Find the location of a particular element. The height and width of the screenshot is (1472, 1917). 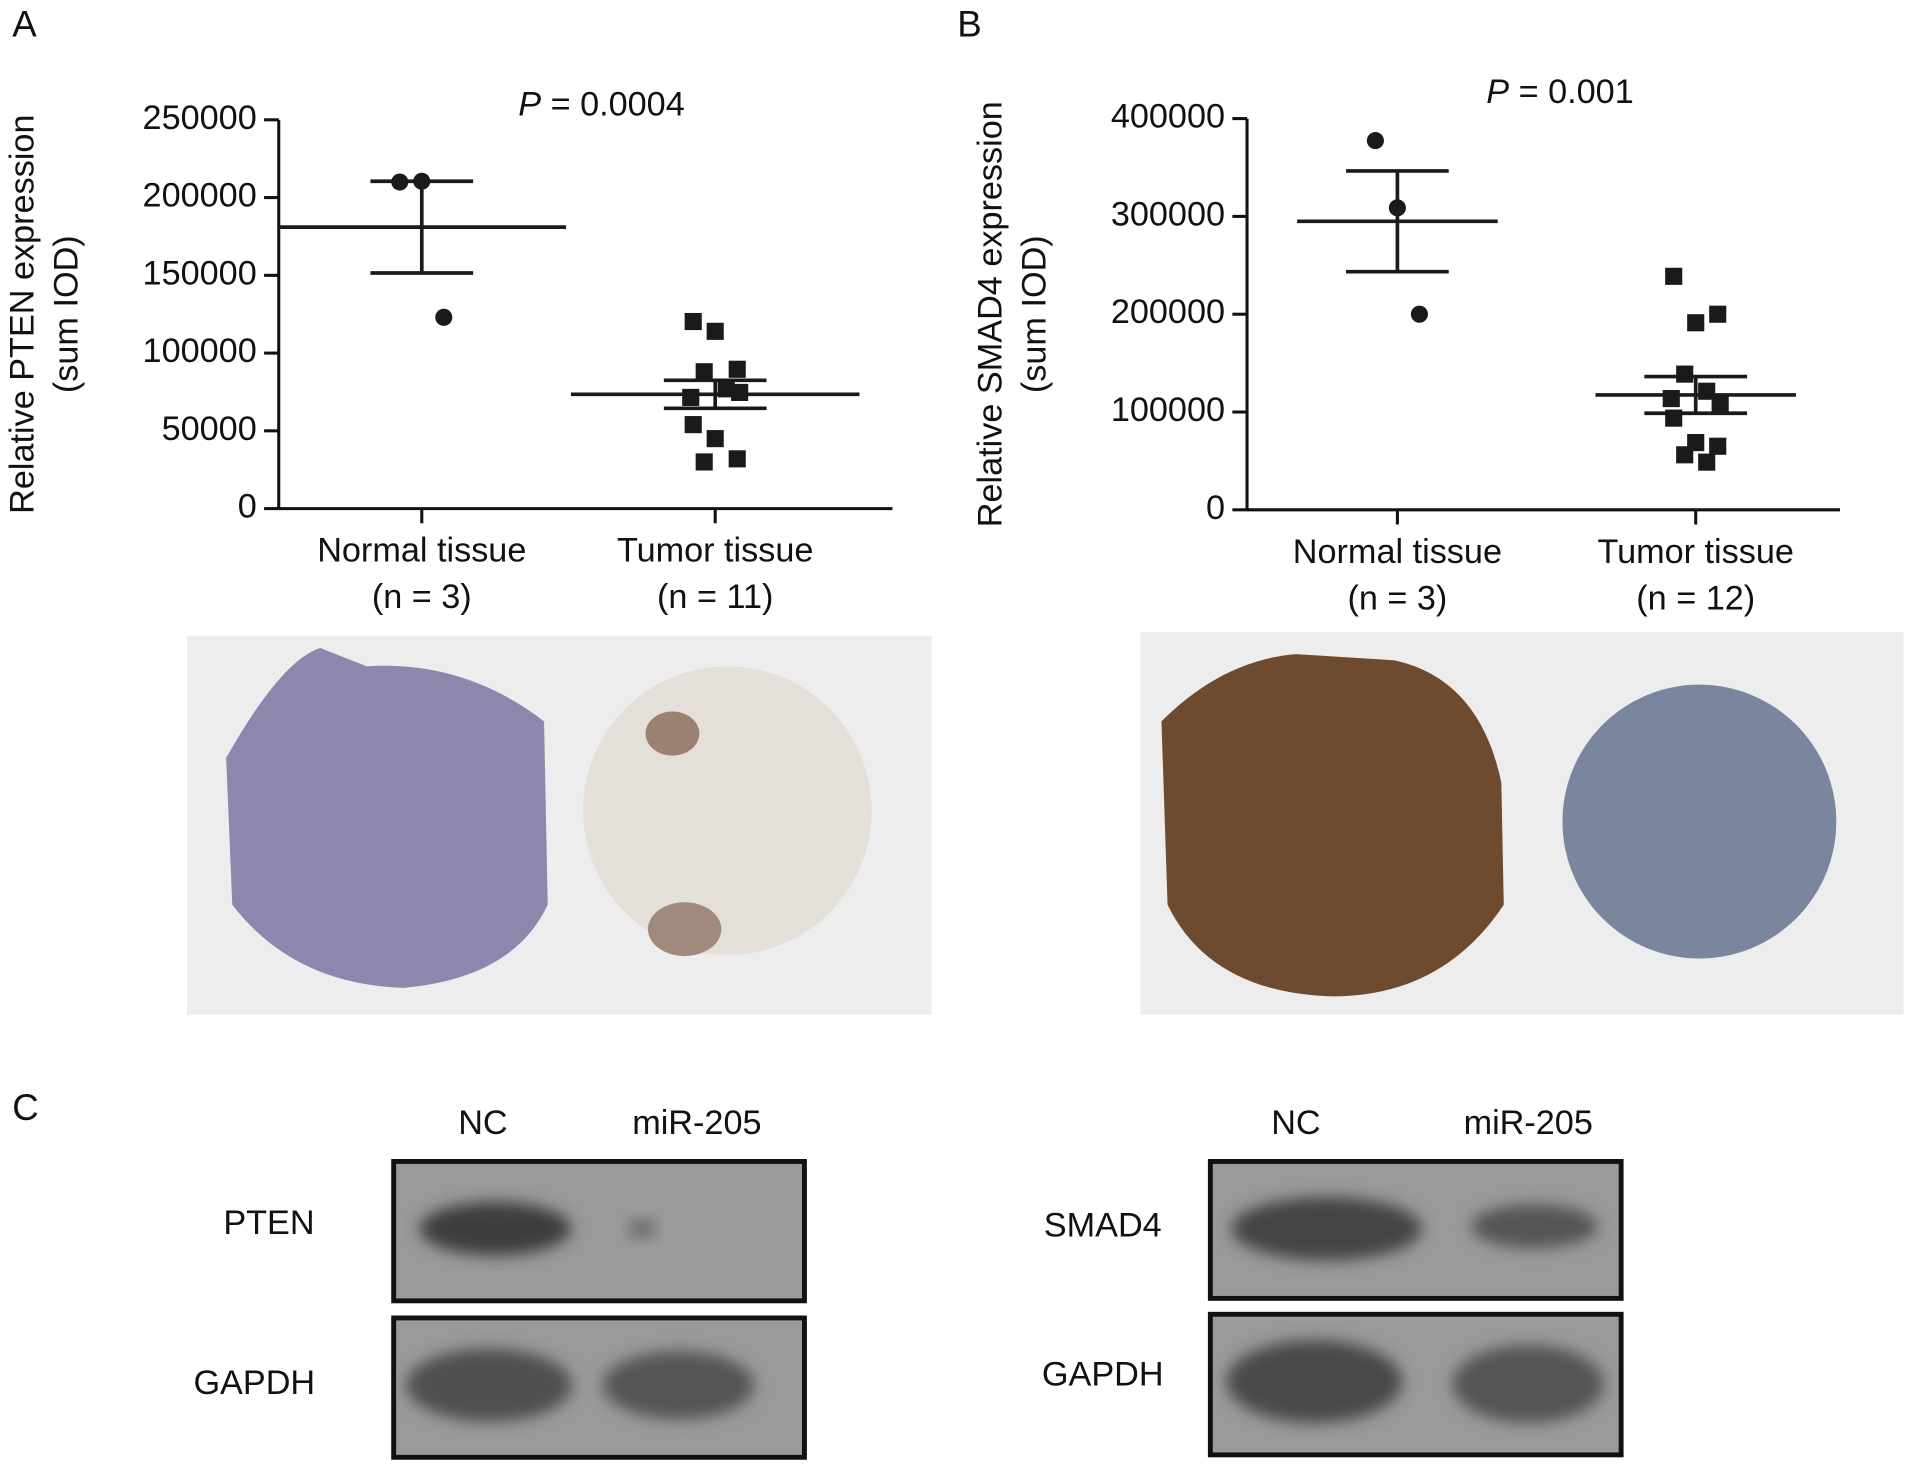

y-tick-label: 250000 is located at coordinates (200, 118).